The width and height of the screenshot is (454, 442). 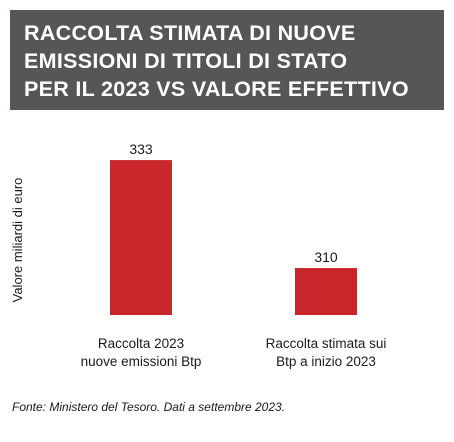 What do you see at coordinates (326, 257) in the screenshot?
I see `data-label-2: 310` at bounding box center [326, 257].